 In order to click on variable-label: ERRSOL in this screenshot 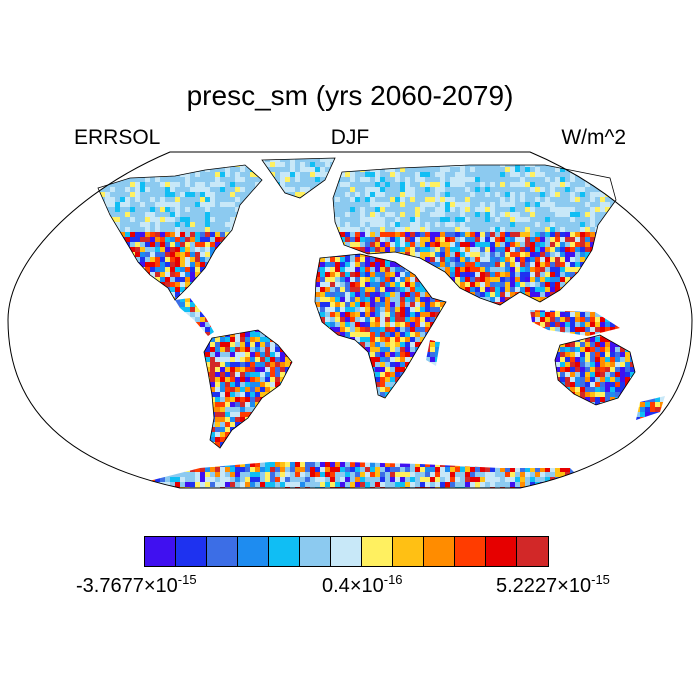, I will do `click(117, 137)`.